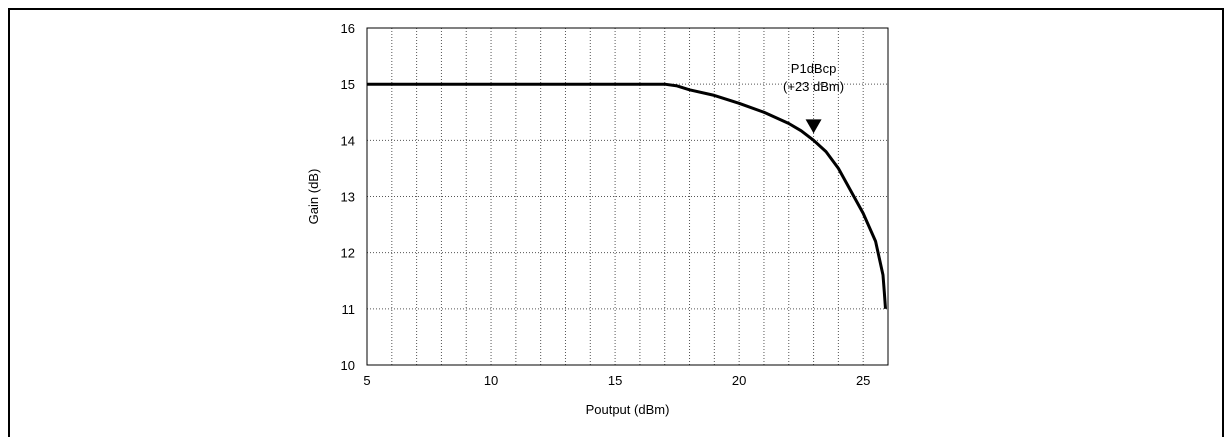 The height and width of the screenshot is (439, 1232). Describe the element at coordinates (813, 126) in the screenshot. I see `down-triangle-marker-icon` at that location.